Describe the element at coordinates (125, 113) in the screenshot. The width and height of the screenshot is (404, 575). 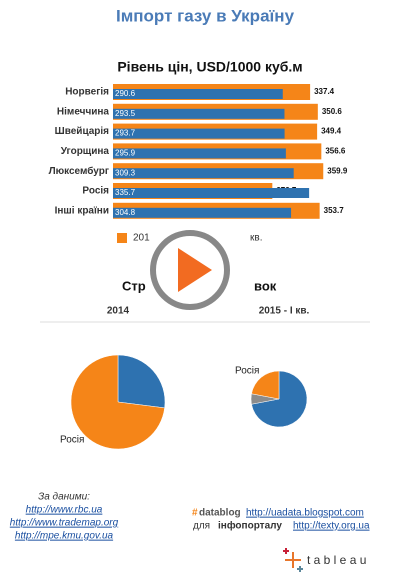
I see `value-label: 293.5` at that location.